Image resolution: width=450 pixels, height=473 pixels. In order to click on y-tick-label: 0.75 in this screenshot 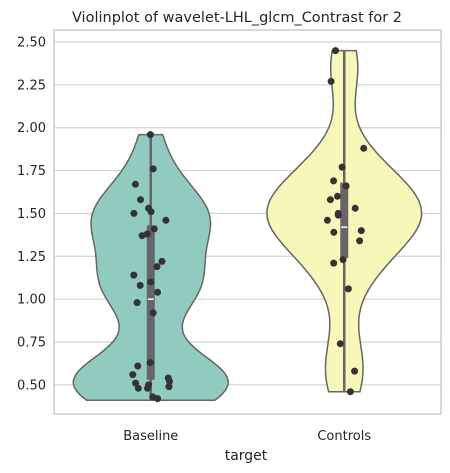, I will do `click(31, 343)`.